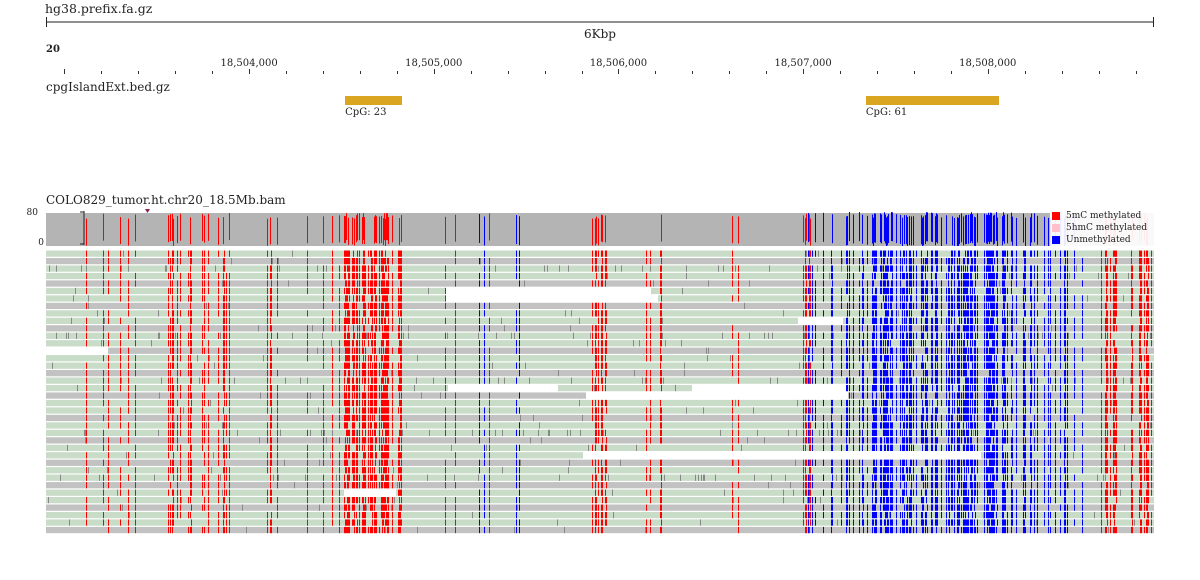 The width and height of the screenshot is (1200, 580). Describe the element at coordinates (600, 227) in the screenshot. I see `coverage-track` at that location.